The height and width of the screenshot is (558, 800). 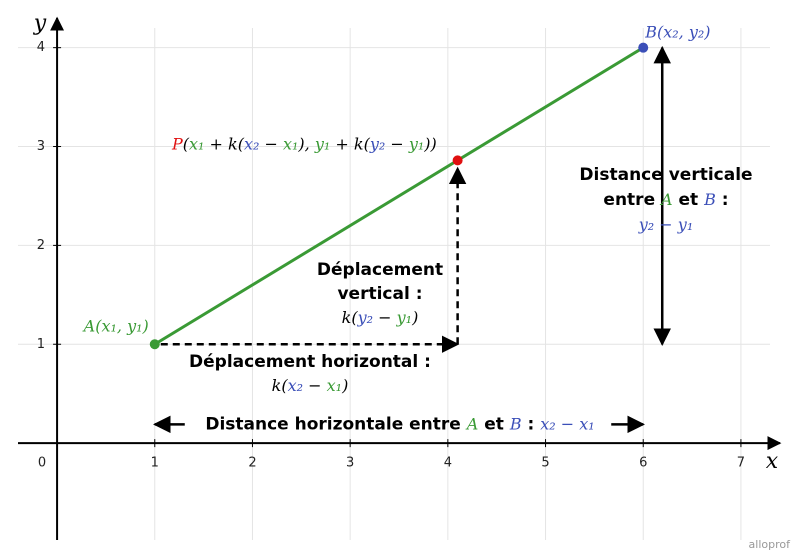 What do you see at coordinates (772, 461) in the screenshot?
I see `x-axis-label: x` at bounding box center [772, 461].